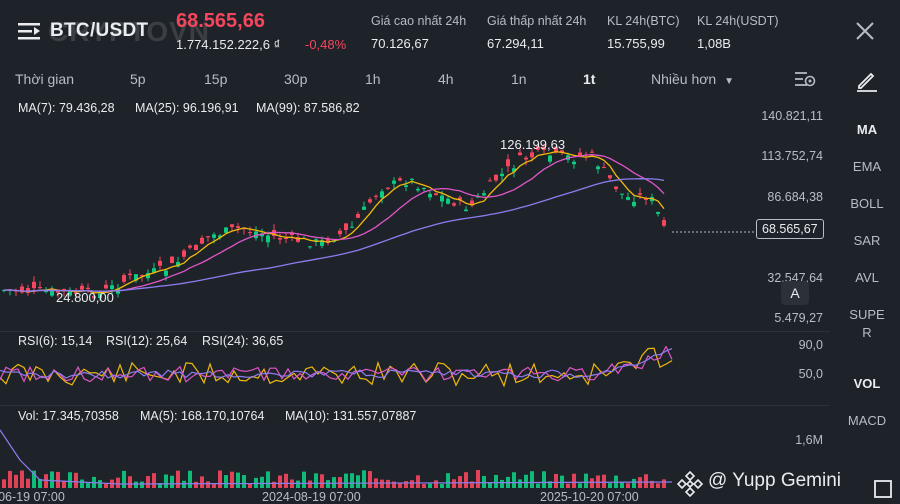 This screenshot has height=504, width=900. What do you see at coordinates (636, 43) in the screenshot?
I see `stat-vol-btc-value: 15.755,99` at bounding box center [636, 43].